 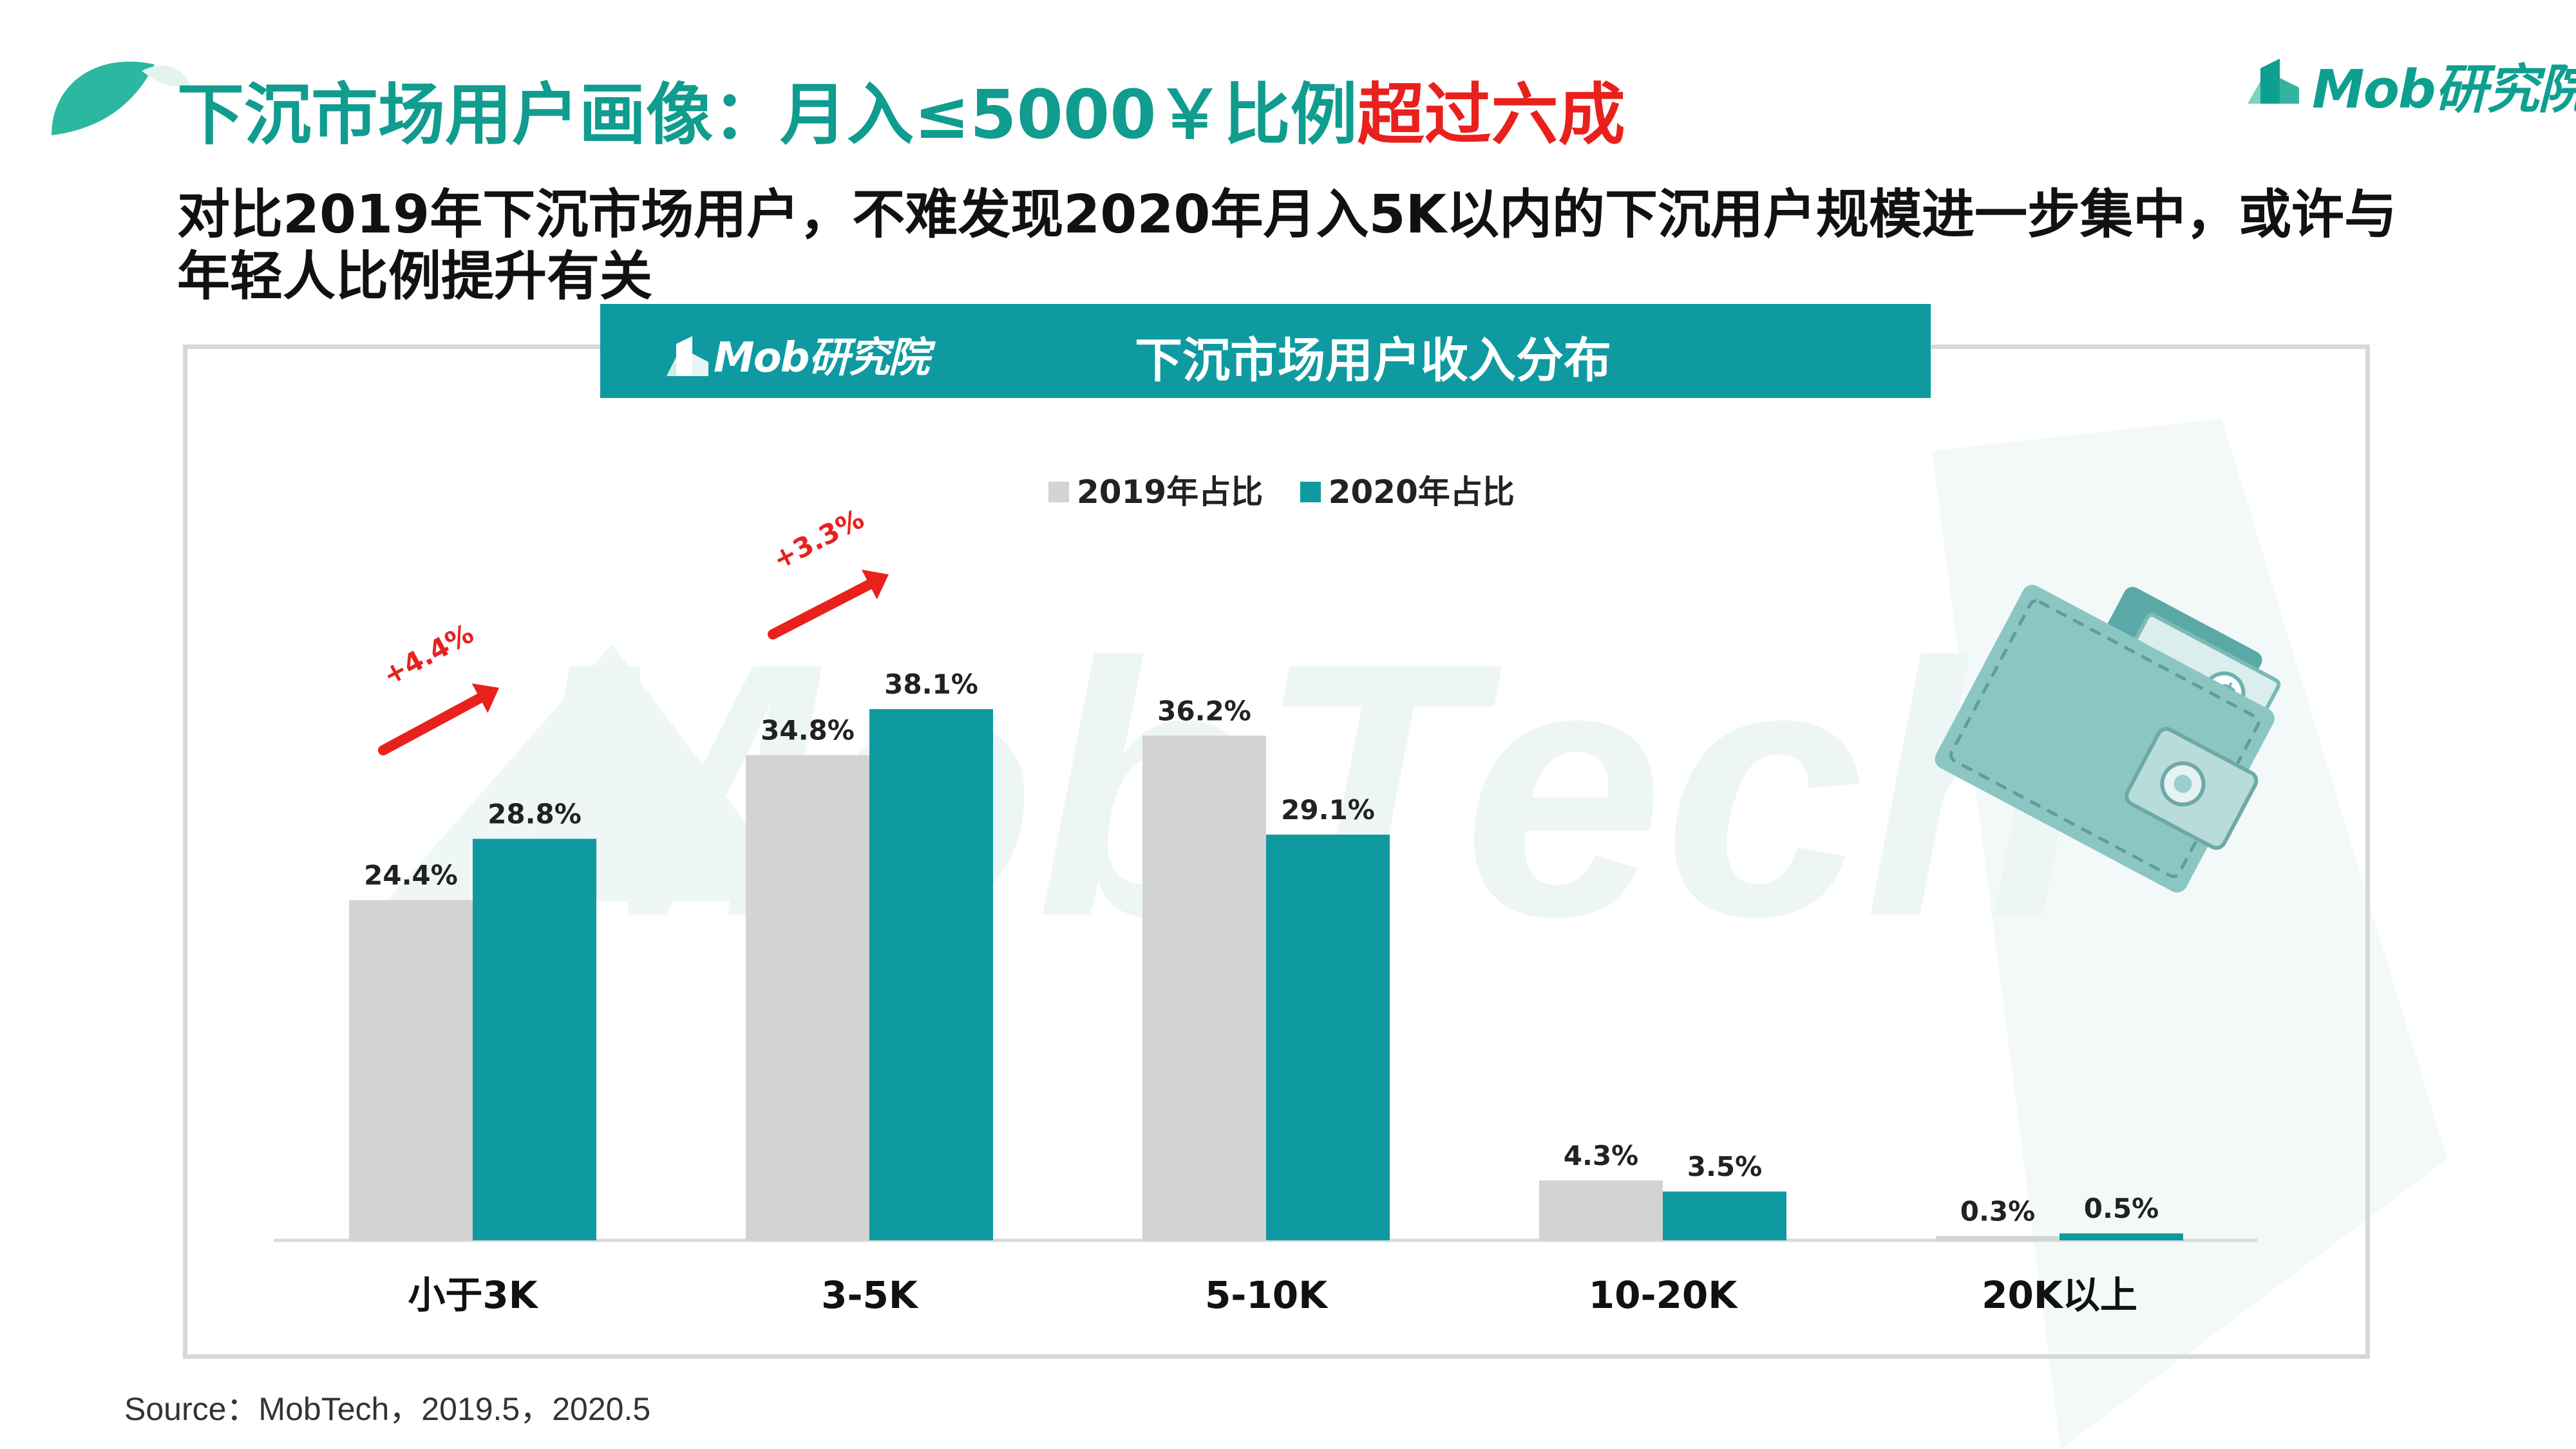 I want to click on banner-logo-icon, so click(x=687, y=356).